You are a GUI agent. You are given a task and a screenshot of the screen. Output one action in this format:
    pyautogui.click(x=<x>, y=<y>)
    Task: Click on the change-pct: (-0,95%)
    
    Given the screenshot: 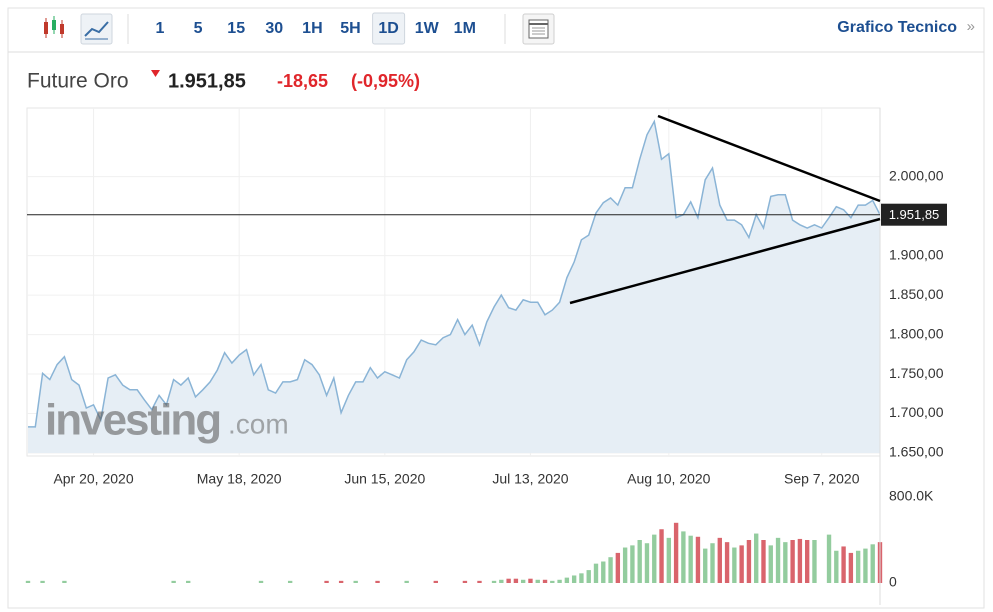 What is the action you would take?
    pyautogui.click(x=385, y=81)
    